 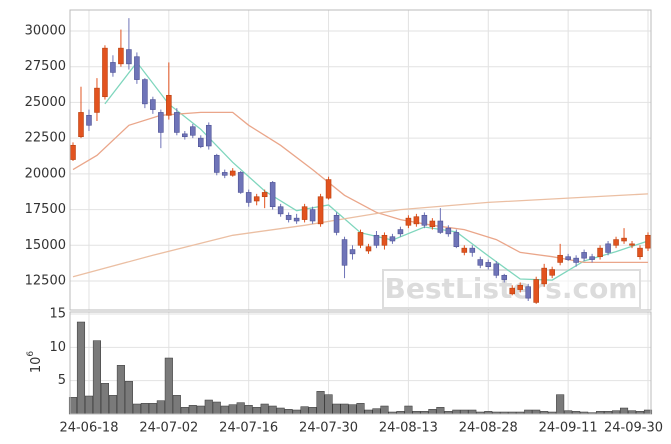 What do you see at coordinates (45, 281) in the screenshot?
I see `y-tick-label: 12500` at bounding box center [45, 281].